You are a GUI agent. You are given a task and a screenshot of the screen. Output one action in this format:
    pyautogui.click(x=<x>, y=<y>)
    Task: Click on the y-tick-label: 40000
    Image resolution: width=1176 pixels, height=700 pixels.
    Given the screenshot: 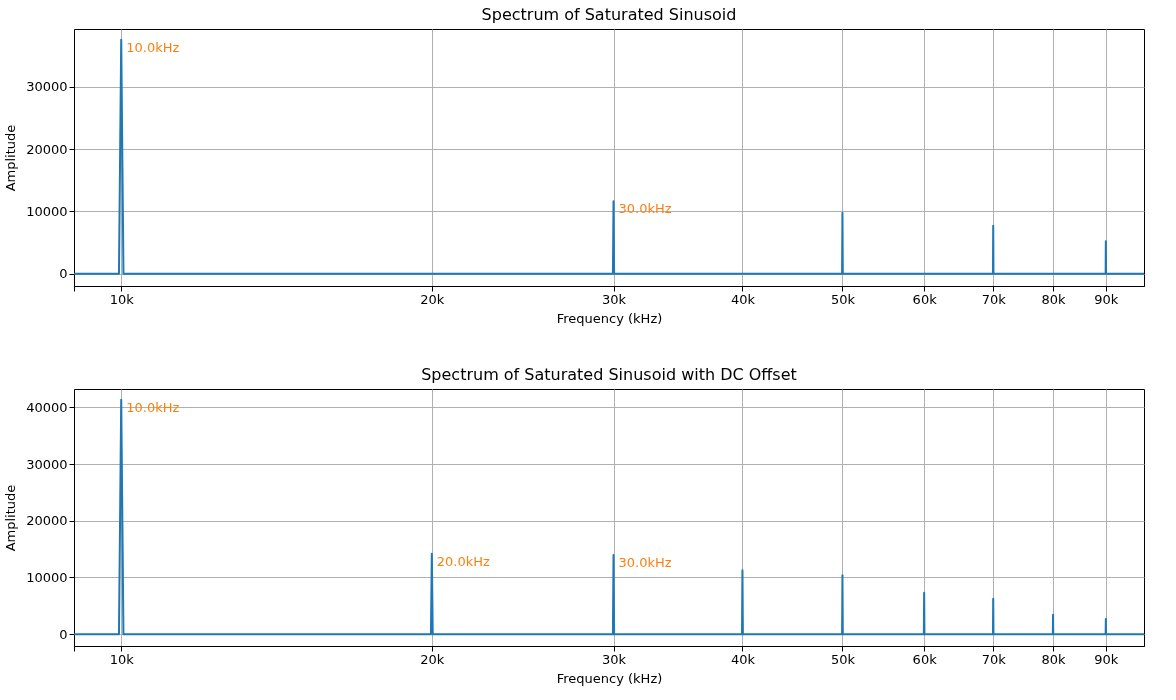 What is the action you would take?
    pyautogui.click(x=47, y=407)
    